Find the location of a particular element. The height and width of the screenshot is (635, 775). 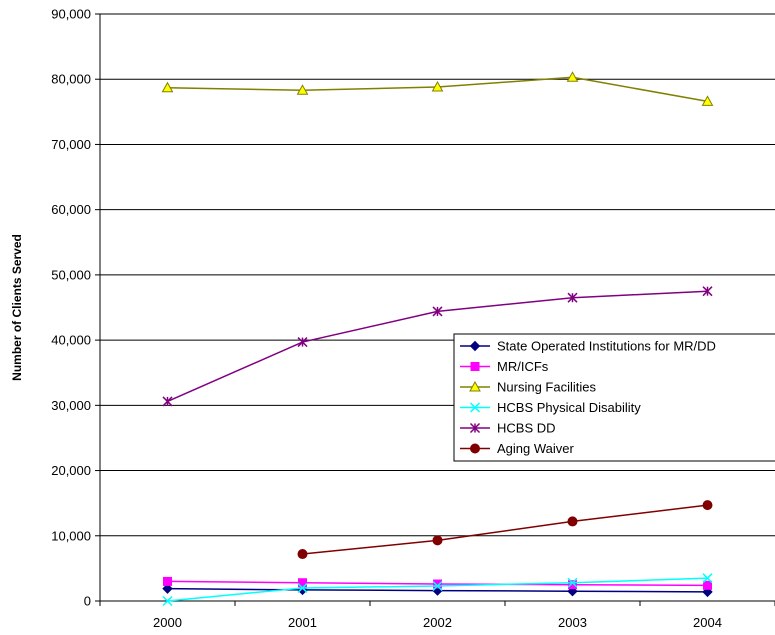

legend-item: State Operated Institutions for MR/DD is located at coordinates (588, 346).